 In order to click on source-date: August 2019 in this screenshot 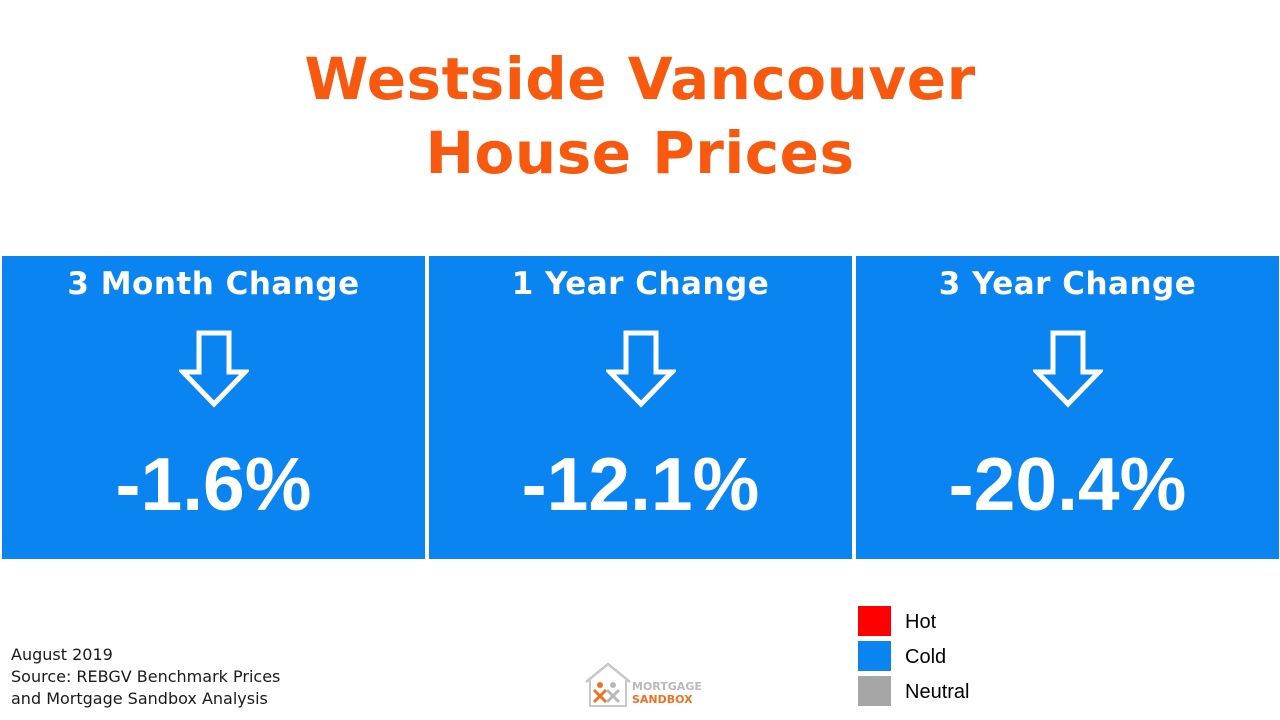, I will do `click(62, 654)`.